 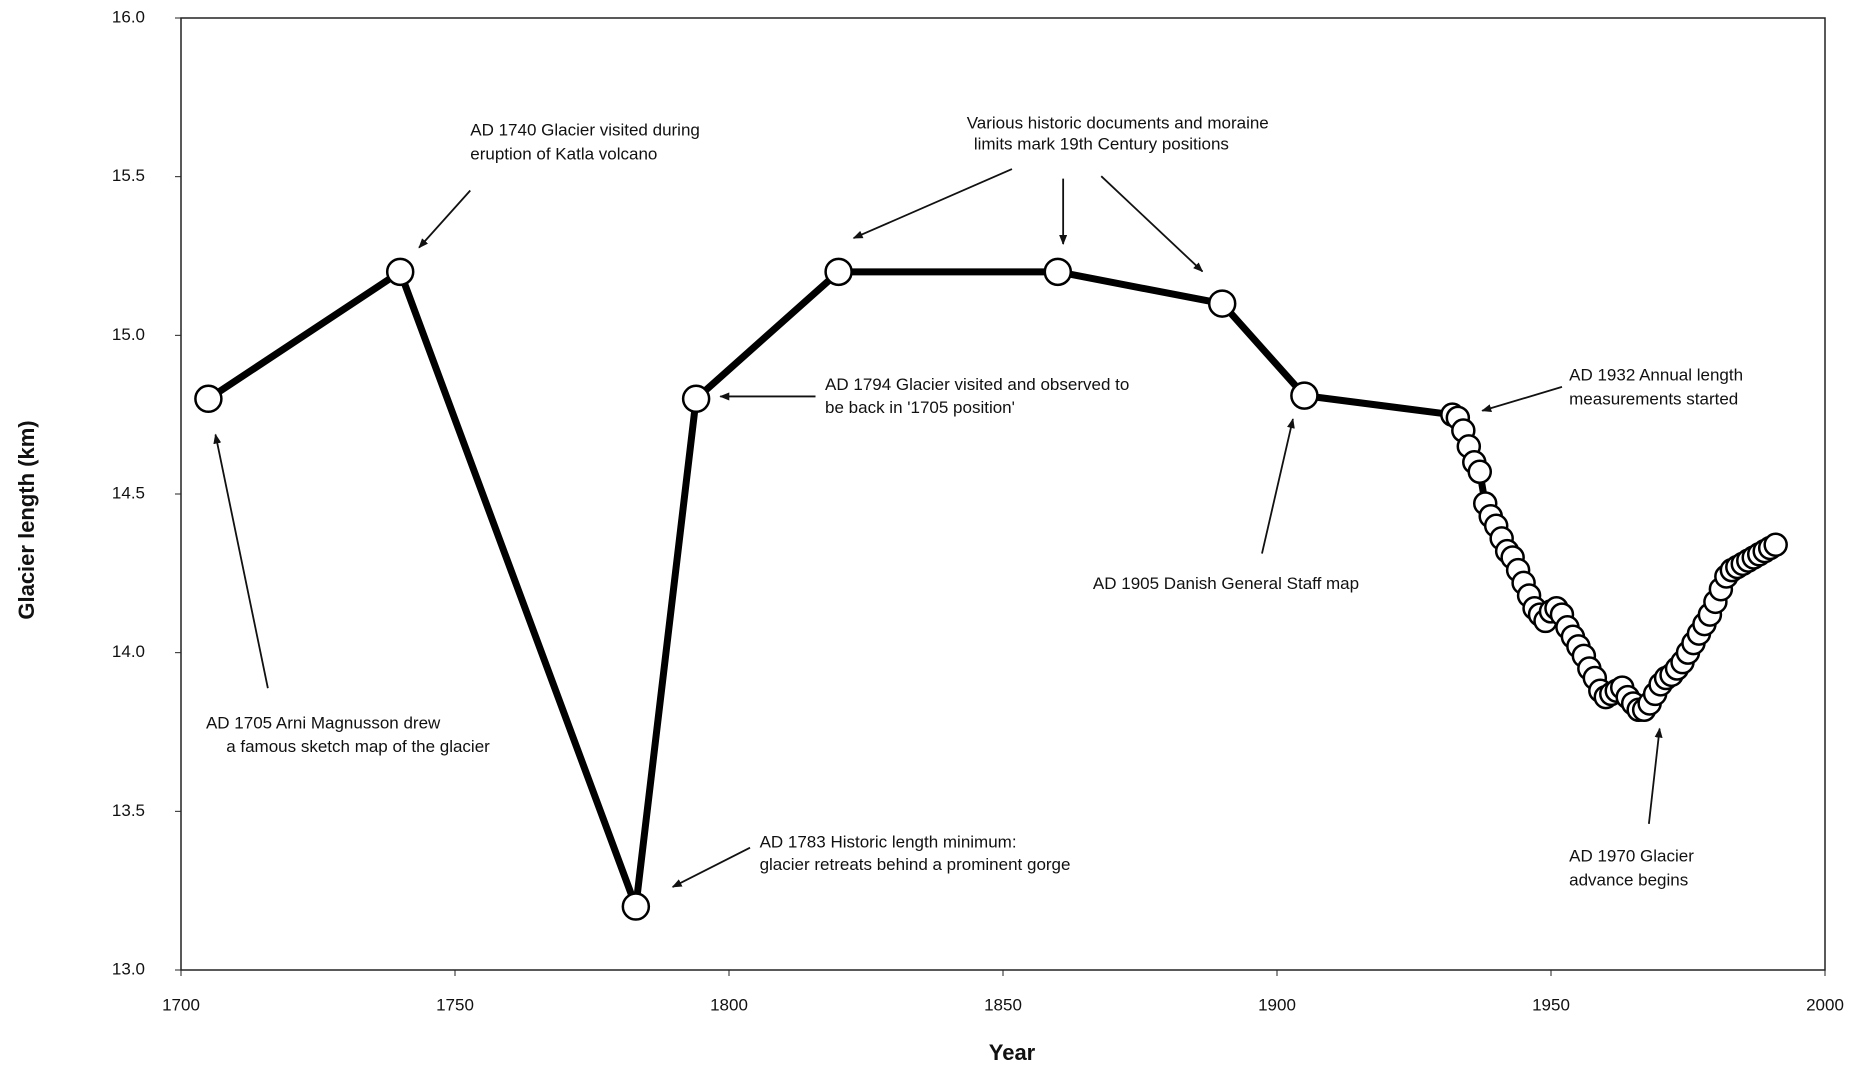 What do you see at coordinates (181, 1004) in the screenshot?
I see `x-tick-label: 1700` at bounding box center [181, 1004].